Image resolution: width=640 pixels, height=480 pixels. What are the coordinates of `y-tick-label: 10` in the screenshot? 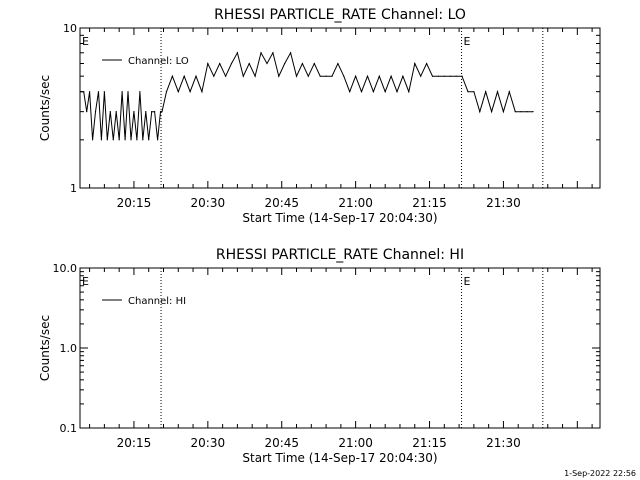 It's located at (70, 28).